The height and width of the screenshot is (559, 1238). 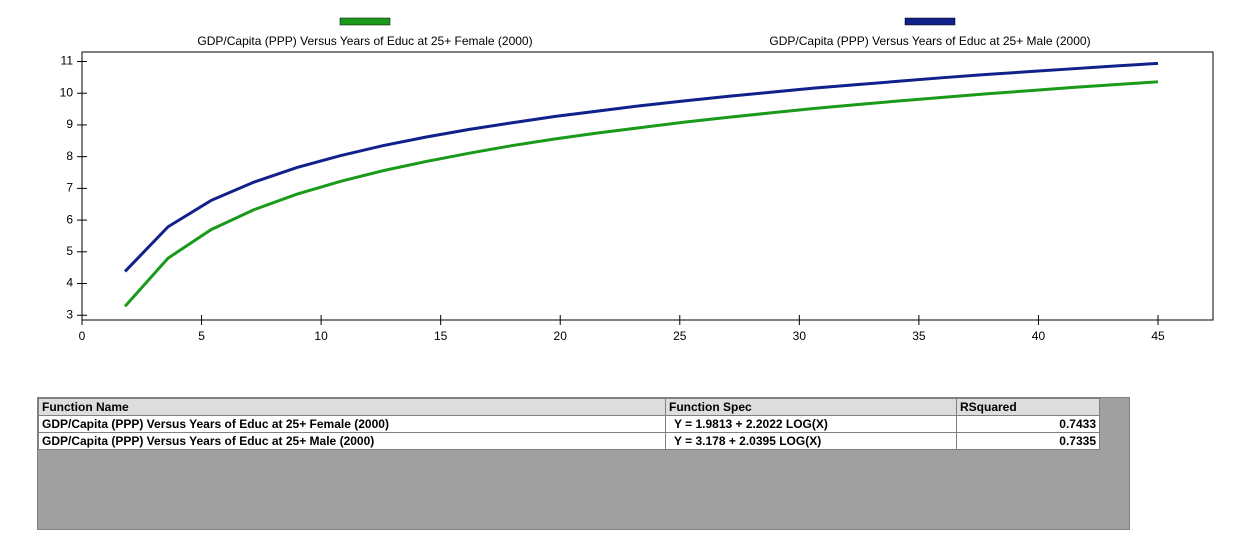 What do you see at coordinates (1158, 336) in the screenshot?
I see `x-tick-label: 45` at bounding box center [1158, 336].